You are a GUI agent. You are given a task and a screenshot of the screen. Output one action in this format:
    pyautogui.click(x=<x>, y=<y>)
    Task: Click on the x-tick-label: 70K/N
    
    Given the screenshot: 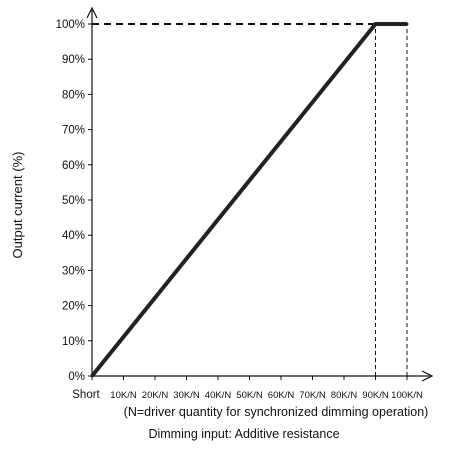 What is the action you would take?
    pyautogui.click(x=312, y=395)
    